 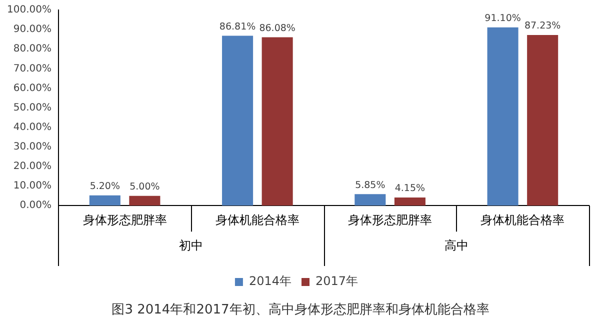 What do you see at coordinates (191, 245) in the screenshot?
I see `text: 初中` at bounding box center [191, 245].